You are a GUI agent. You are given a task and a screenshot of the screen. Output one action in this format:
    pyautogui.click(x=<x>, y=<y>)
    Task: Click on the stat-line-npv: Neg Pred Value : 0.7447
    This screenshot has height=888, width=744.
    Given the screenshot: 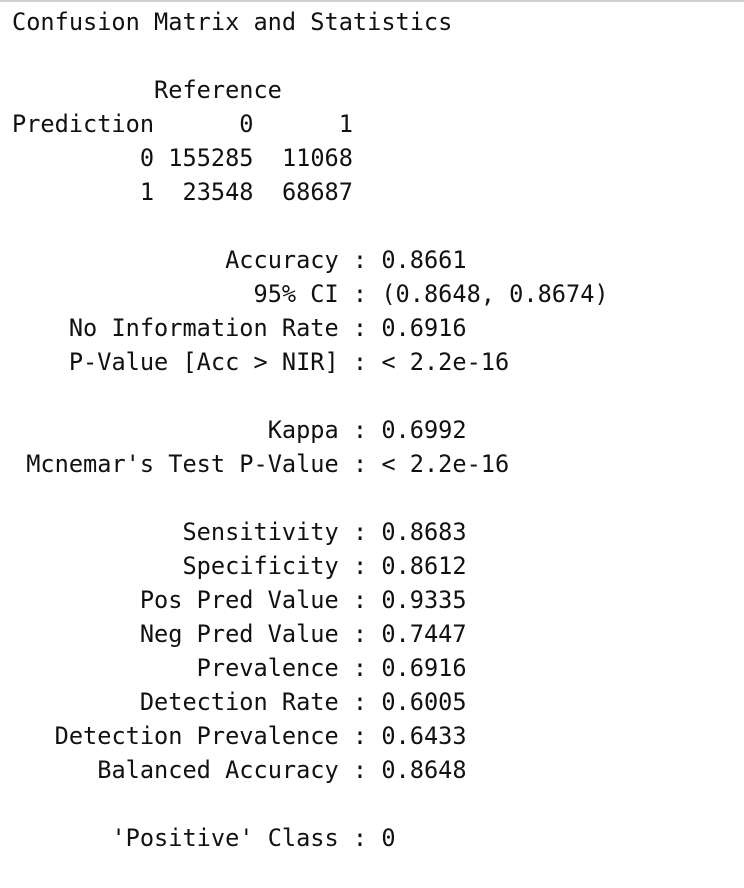 What is the action you would take?
    pyautogui.click(x=303, y=634)
    